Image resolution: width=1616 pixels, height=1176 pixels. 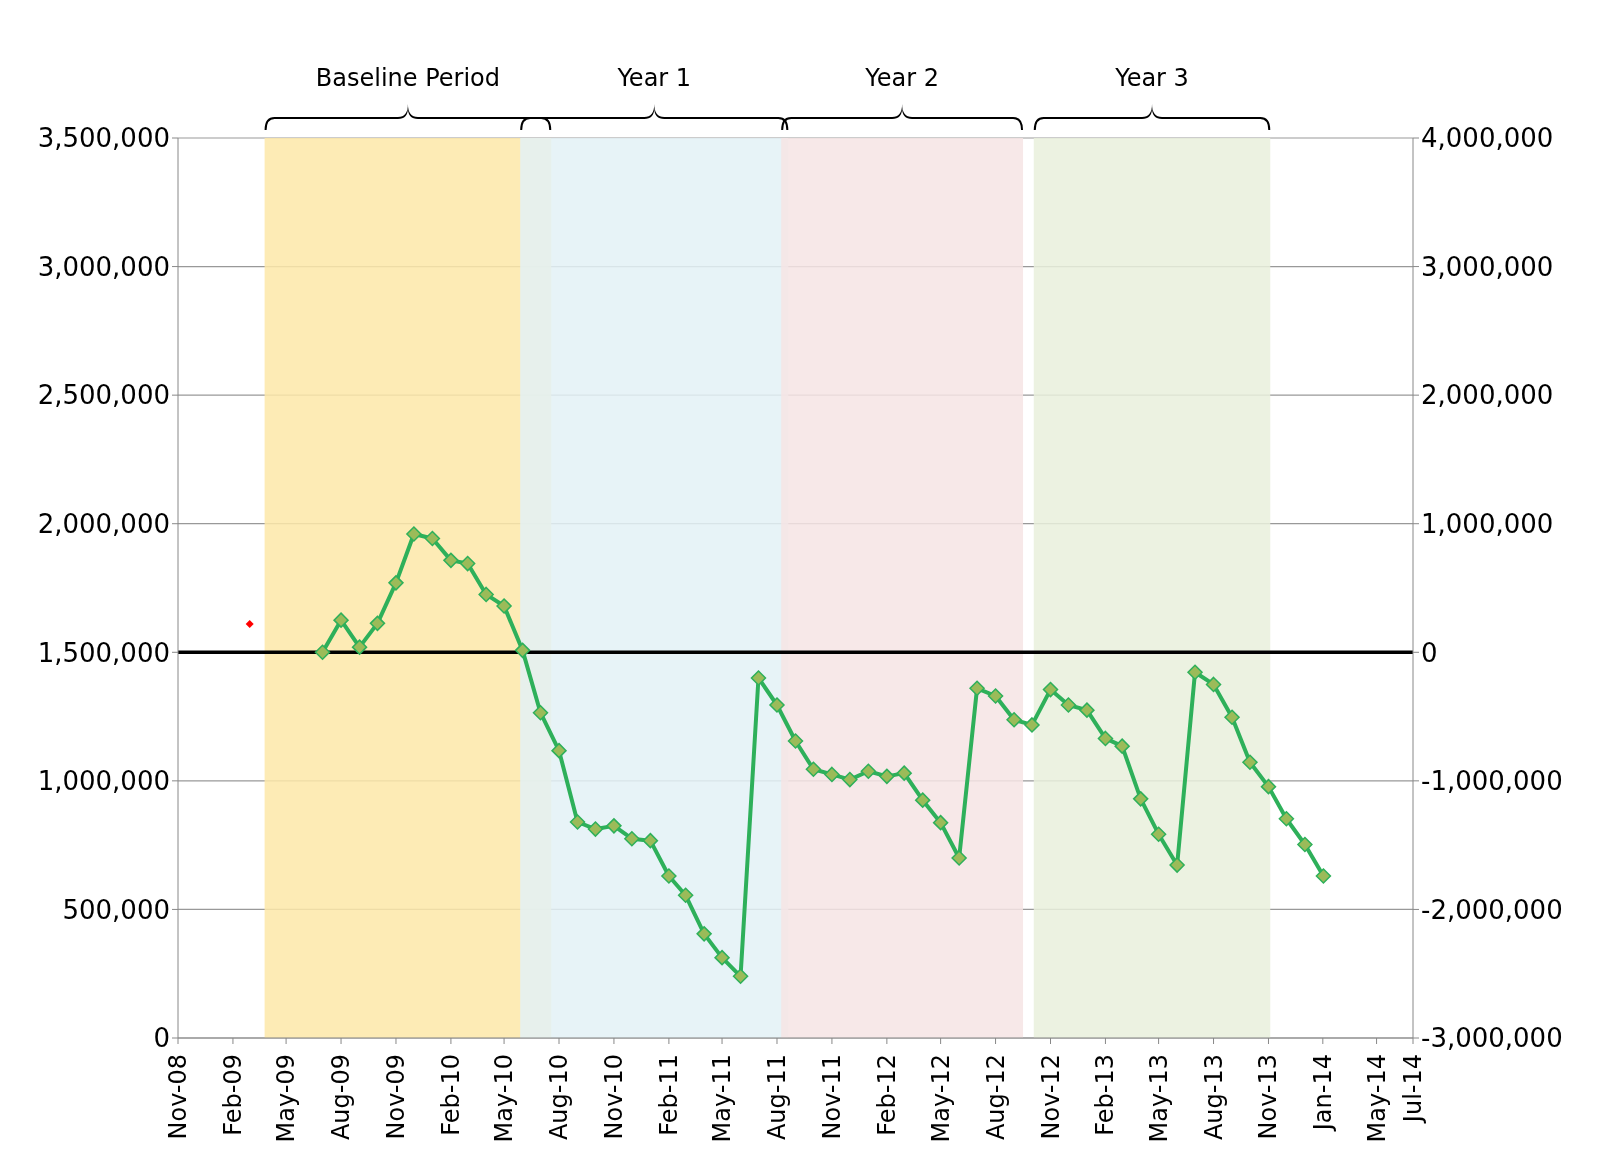 What do you see at coordinates (1492, 909) in the screenshot?
I see `y2-tick-label: -2,000,000` at bounding box center [1492, 909].